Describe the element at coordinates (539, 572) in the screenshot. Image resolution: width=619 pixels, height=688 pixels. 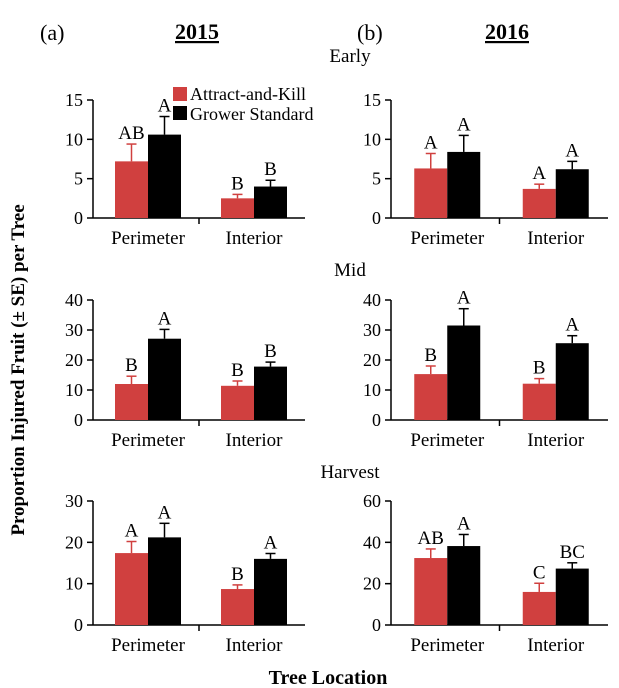
I see `significance-letter: C` at that location.